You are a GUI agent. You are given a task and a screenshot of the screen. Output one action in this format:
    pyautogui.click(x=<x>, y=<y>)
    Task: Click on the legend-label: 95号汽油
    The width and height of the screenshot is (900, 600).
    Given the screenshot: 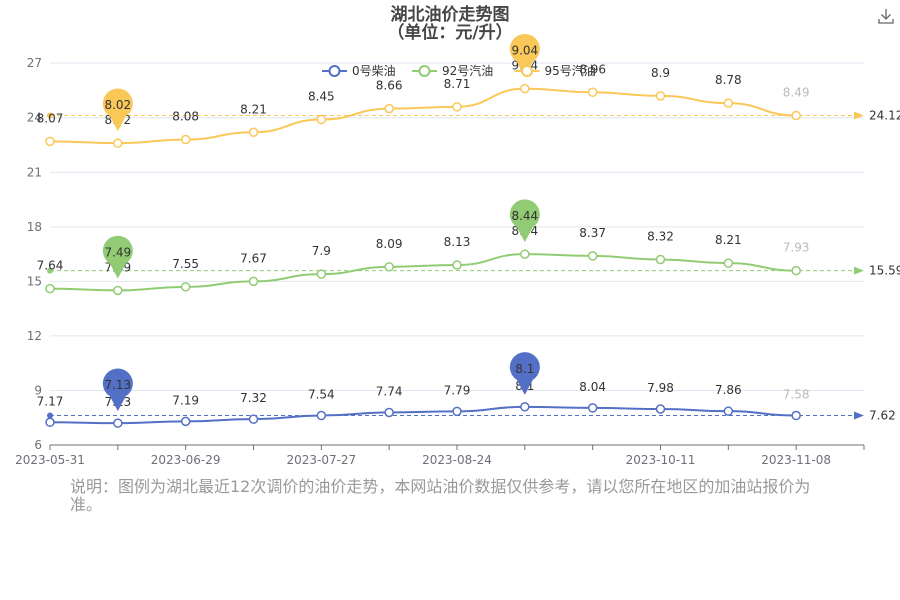 What is the action you would take?
    pyautogui.click(x=570, y=70)
    